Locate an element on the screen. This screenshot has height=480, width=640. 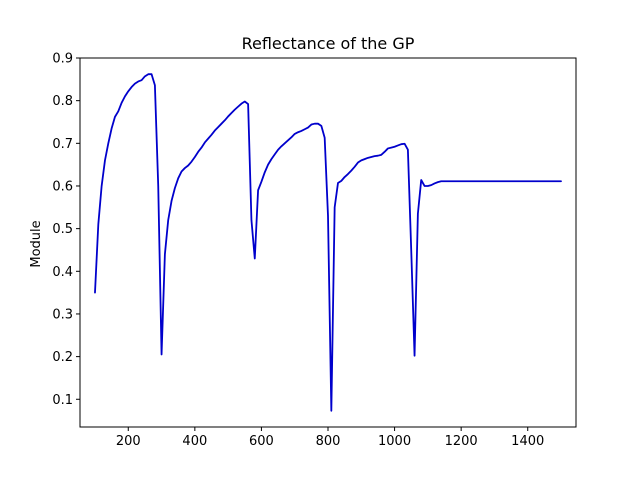
y-tick-label: 0.6 is located at coordinates (62, 186).